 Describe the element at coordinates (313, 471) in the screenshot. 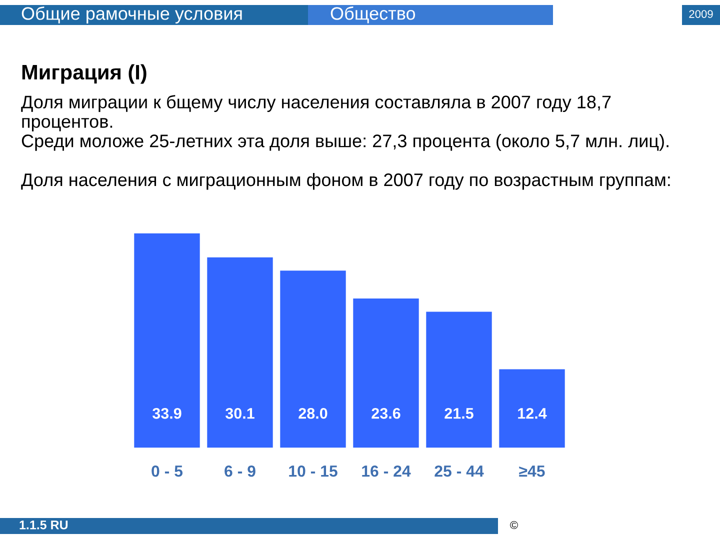

I see `x-tick-label: 10 - 15` at that location.